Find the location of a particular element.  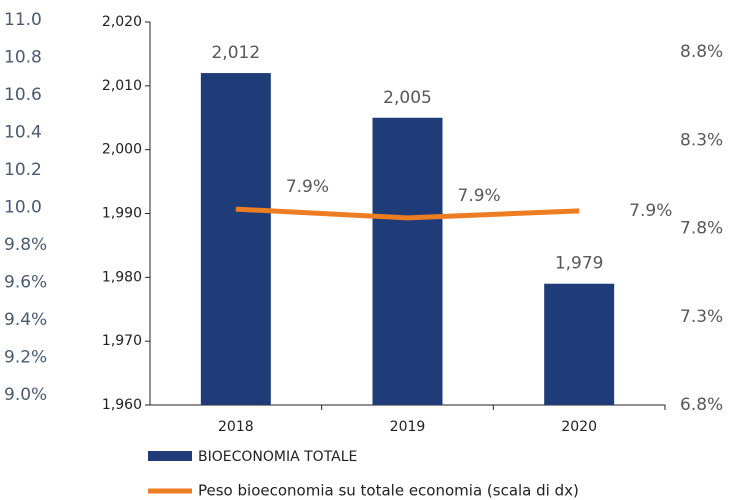

y2-tick-label: 6.8% is located at coordinates (701, 405).